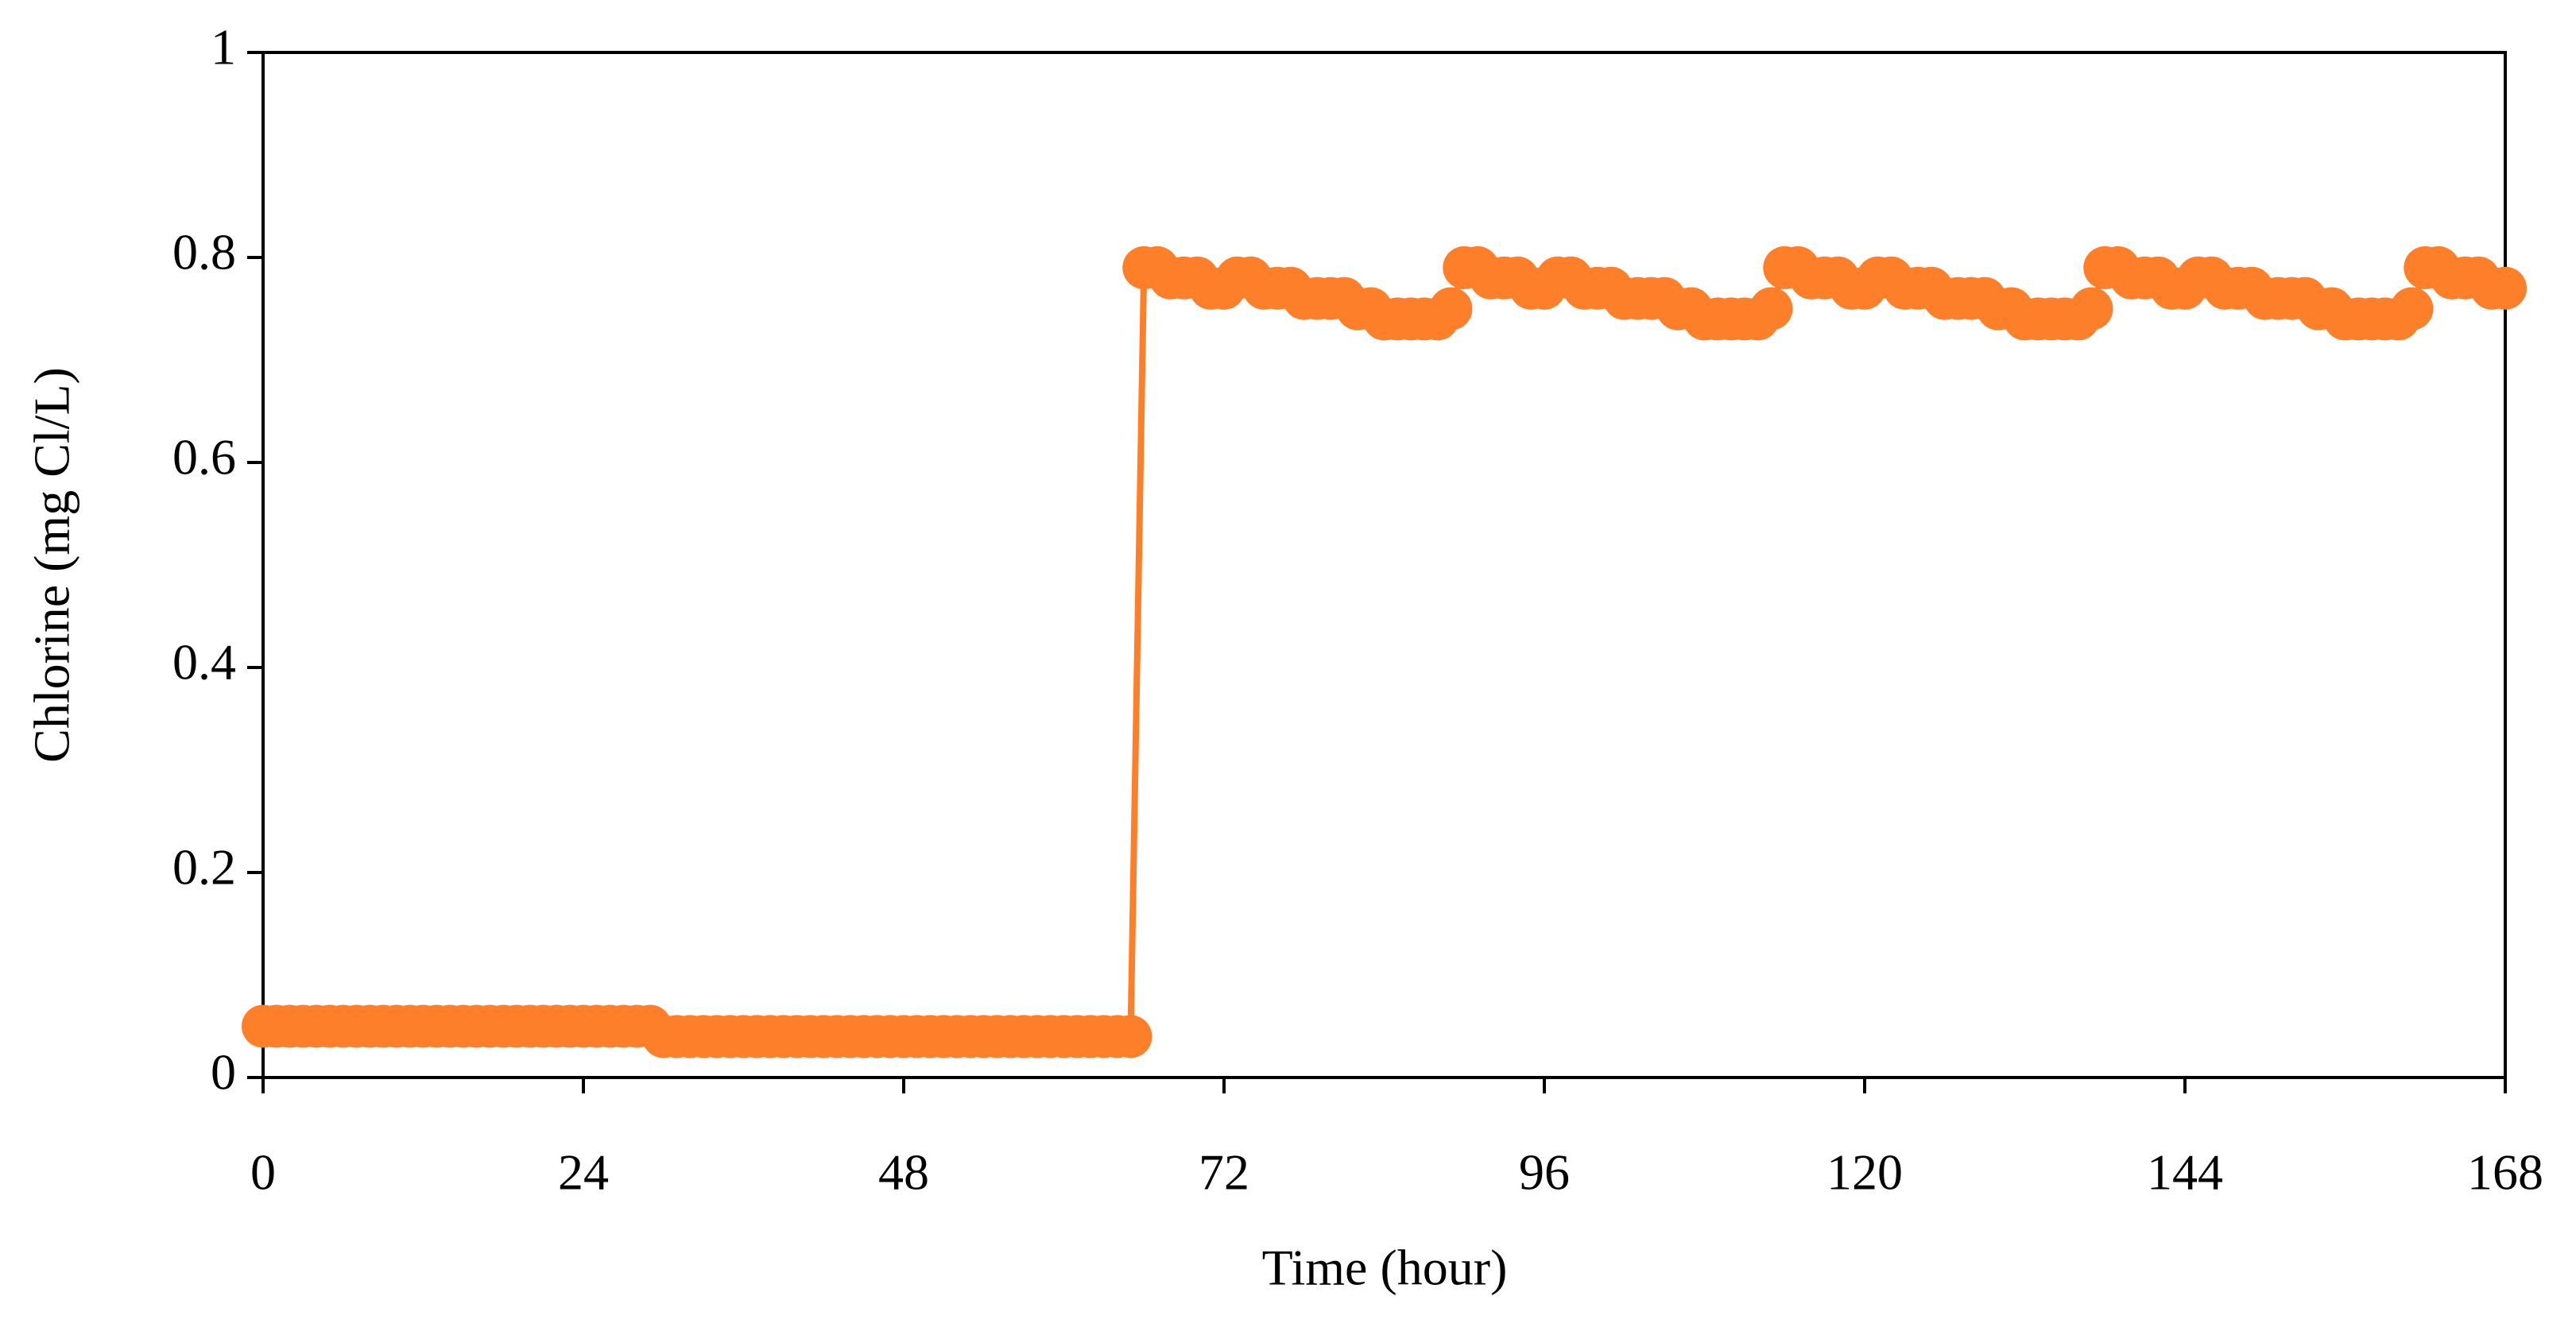  What do you see at coordinates (52, 565) in the screenshot?
I see `y-axis-label: Chlorine (mg Cl/L)` at bounding box center [52, 565].